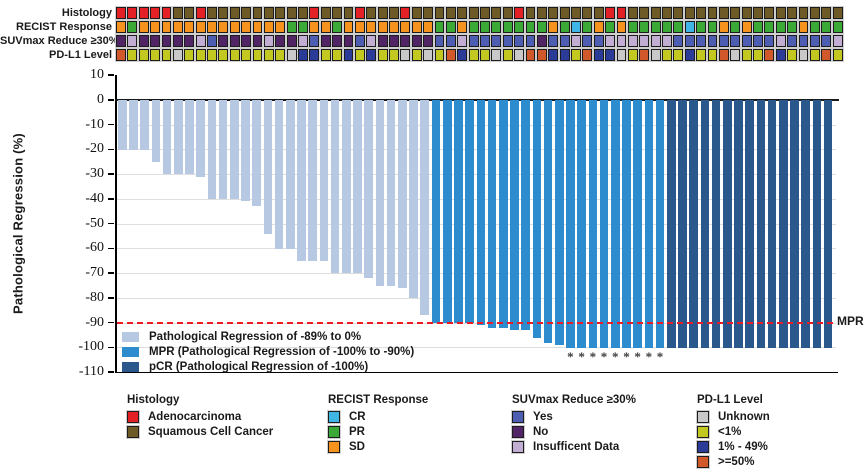 Image resolution: width=865 pixels, height=472 pixels. Describe the element at coordinates (574, 431) in the screenshot. I see `legend-item: No` at that location.